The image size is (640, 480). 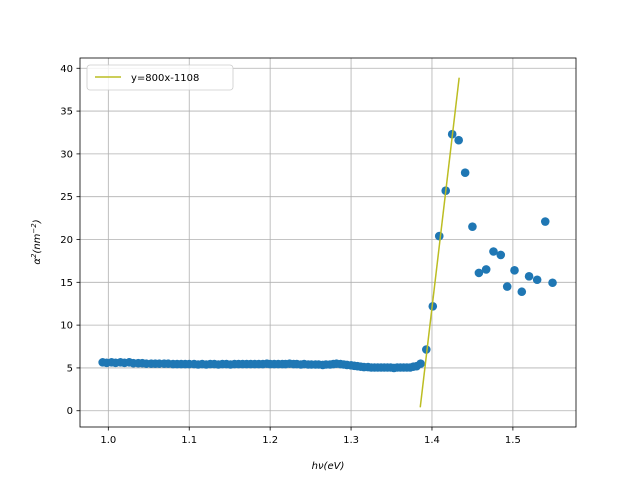 What do you see at coordinates (351, 440) in the screenshot?
I see `x-tick-label: 1.3` at bounding box center [351, 440].